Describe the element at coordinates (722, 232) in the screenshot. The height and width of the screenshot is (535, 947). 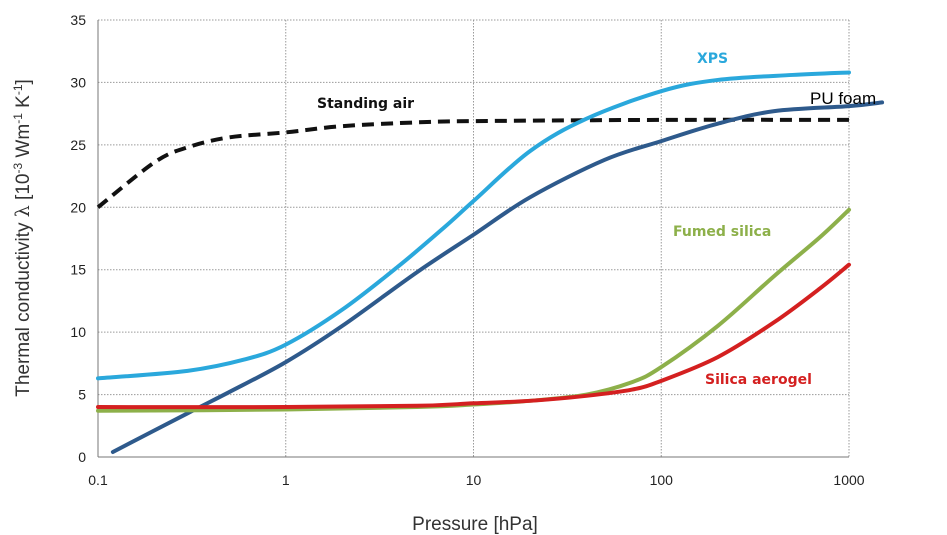
I see `label-fumed-silica: Fumed silica` at that location.